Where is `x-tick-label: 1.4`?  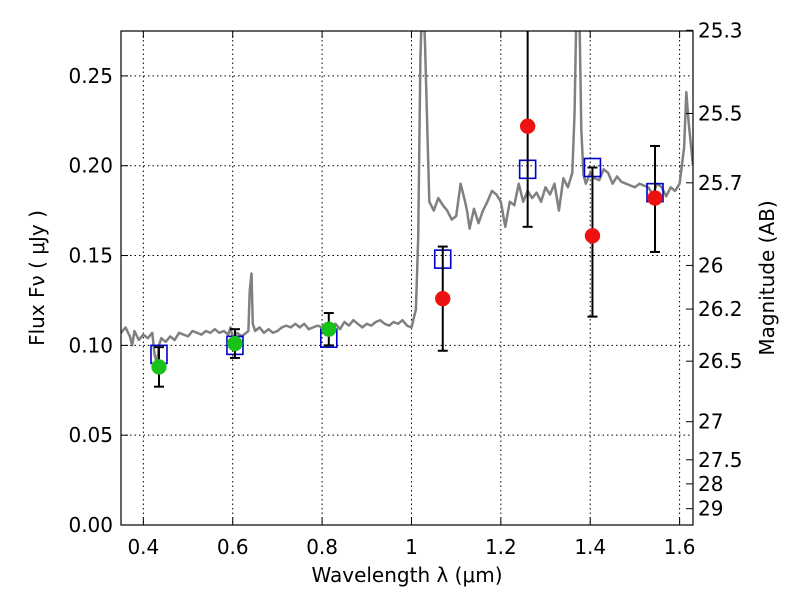 x-tick-label: 1.4 is located at coordinates (590, 547).